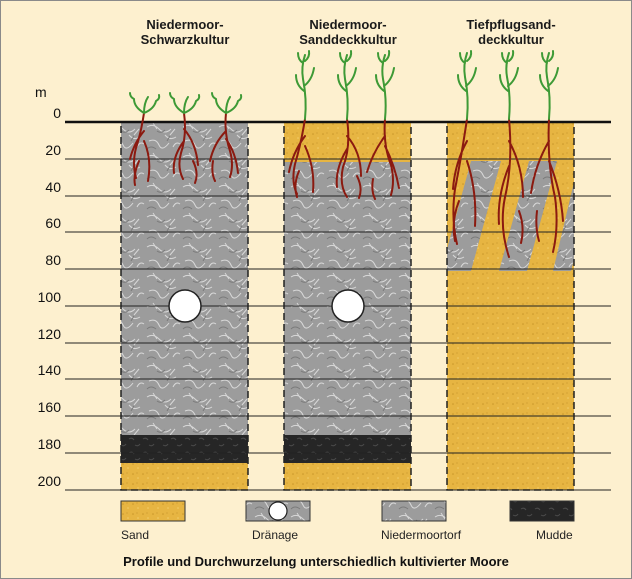 The width and height of the screenshot is (632, 579). I want to click on title-tiefpflugsanddeckkultur: Tiefpflugsand- deckkultur, so click(511, 32).